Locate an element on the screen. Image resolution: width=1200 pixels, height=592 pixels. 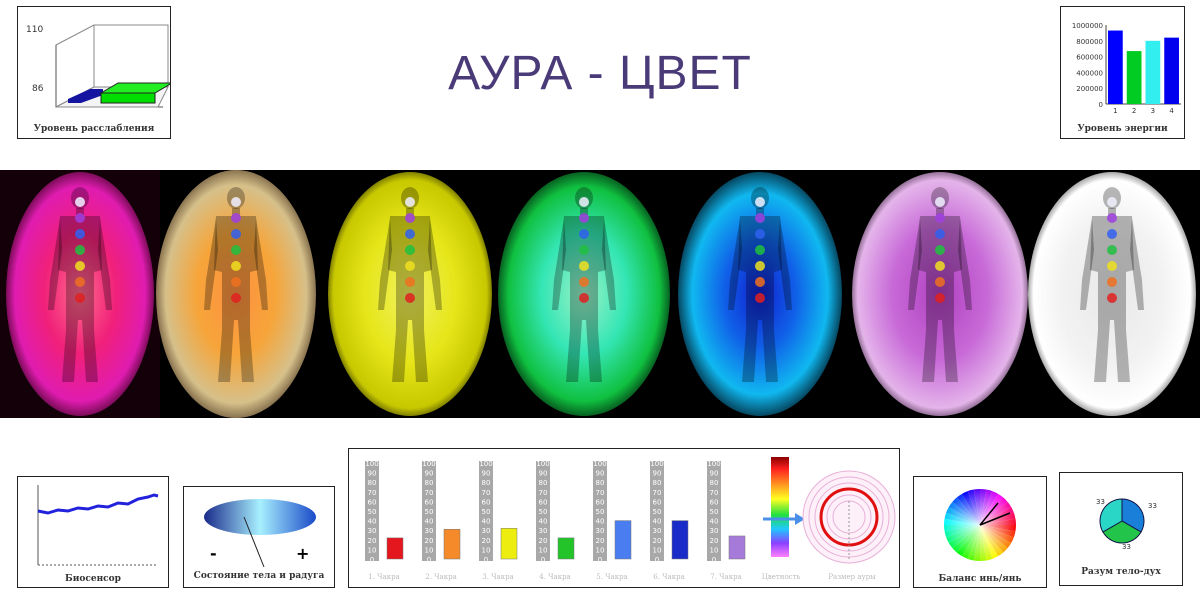
energy-x-tick: 2 is located at coordinates (1134, 111).